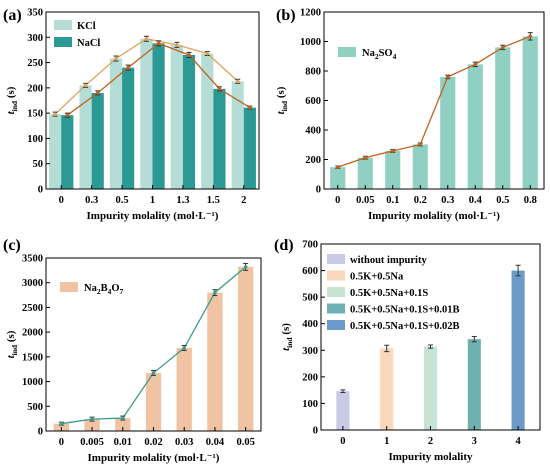  What do you see at coordinates (38, 164) in the screenshot?
I see `y-tick-label: 50` at bounding box center [38, 164].